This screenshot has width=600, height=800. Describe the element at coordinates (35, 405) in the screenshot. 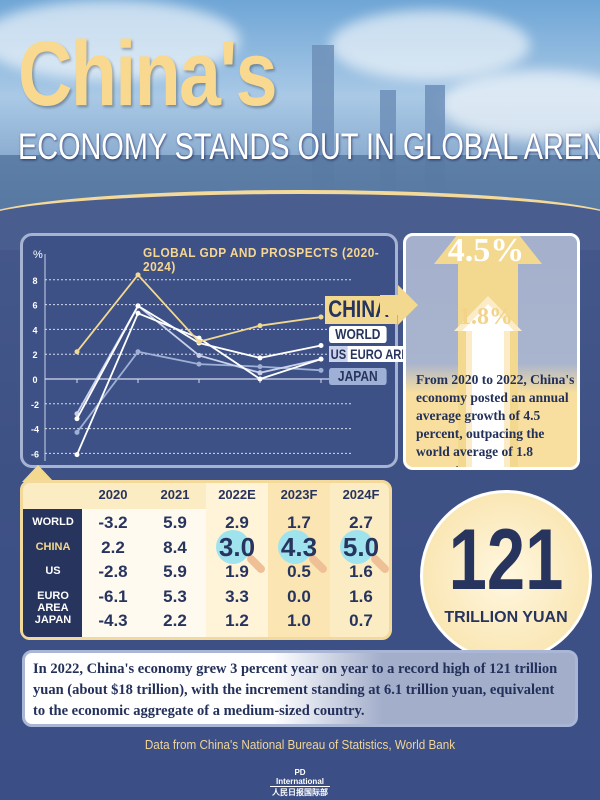

I see `y-tick-label: -2` at that location.